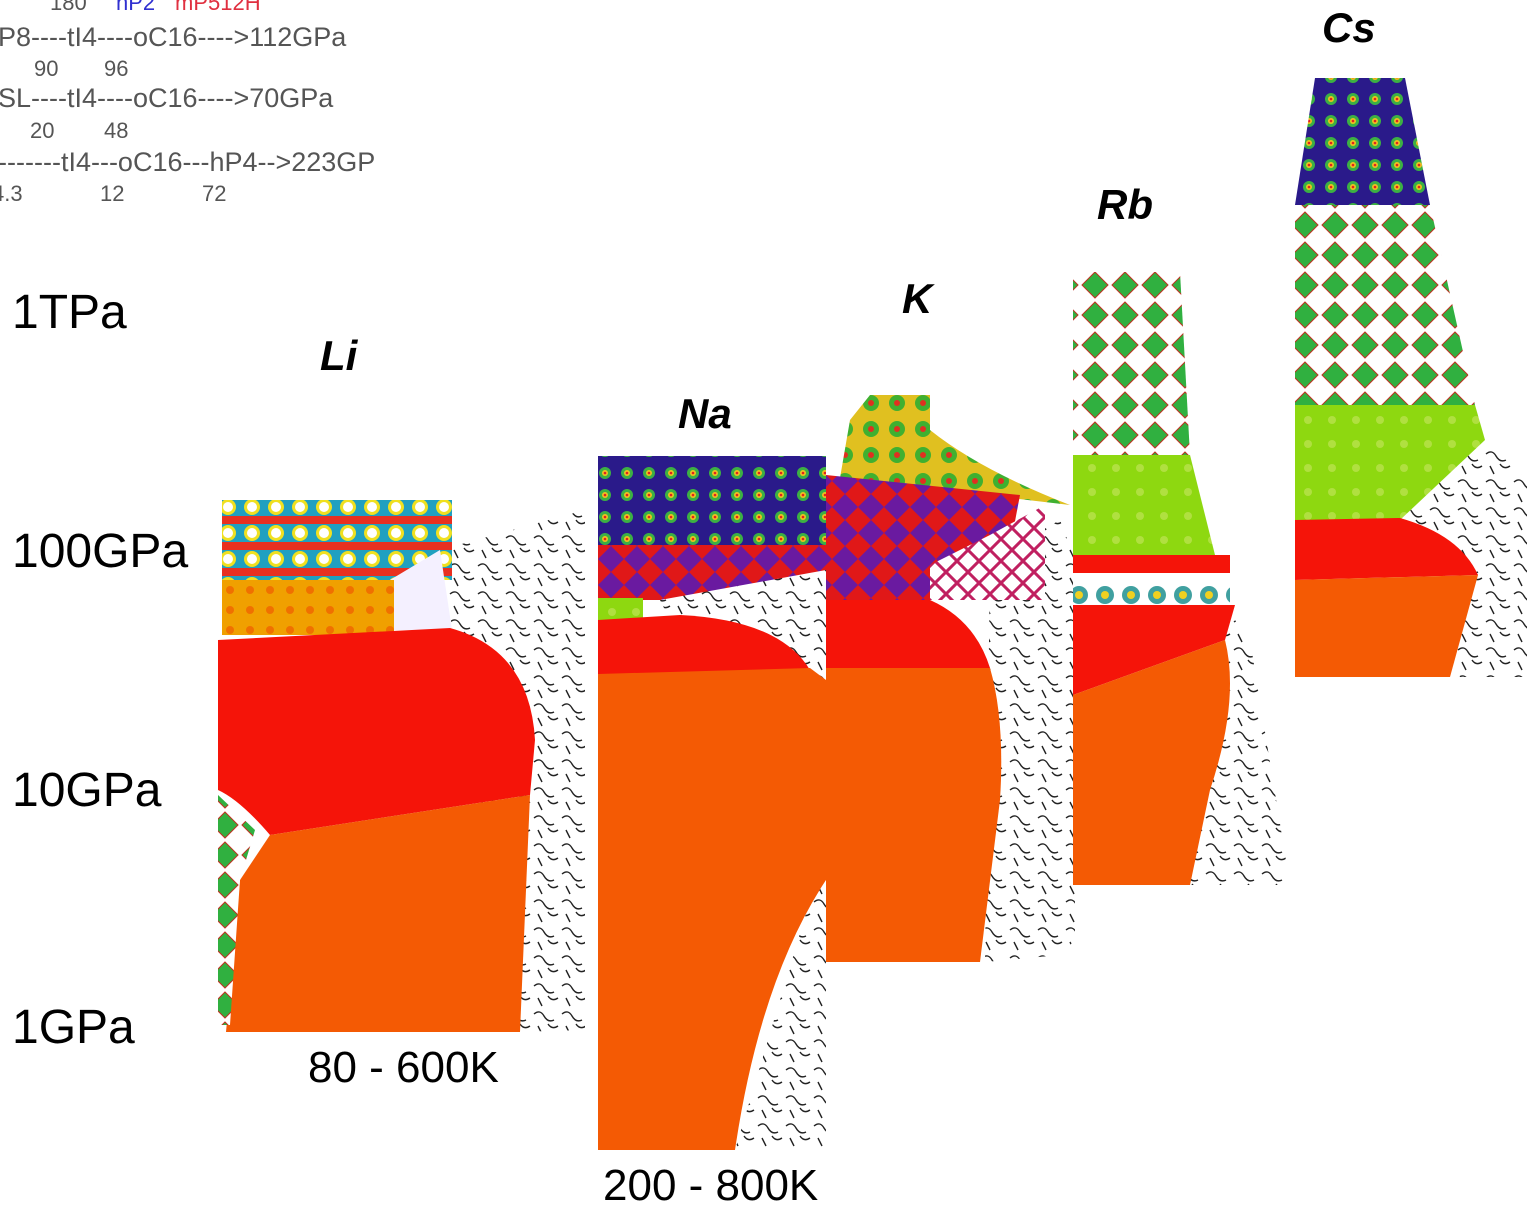 The width and height of the screenshot is (1527, 1205). Describe the element at coordinates (1411, 377) in the screenshot. I see `cs-diagram` at that location.